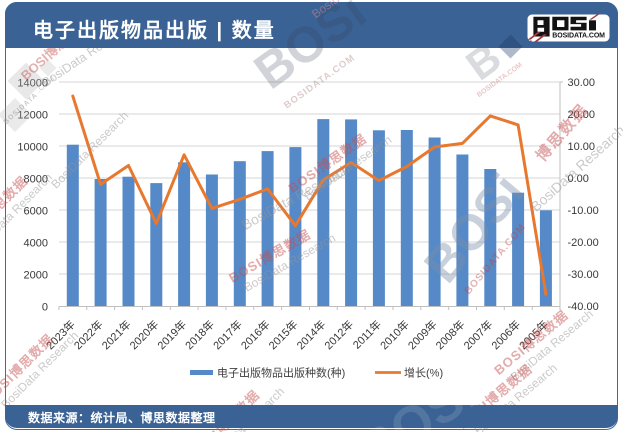 This screenshot has width=623, height=432. What do you see at coordinates (32, 148) in the screenshot?
I see `svg-text: 10000` at bounding box center [32, 148].